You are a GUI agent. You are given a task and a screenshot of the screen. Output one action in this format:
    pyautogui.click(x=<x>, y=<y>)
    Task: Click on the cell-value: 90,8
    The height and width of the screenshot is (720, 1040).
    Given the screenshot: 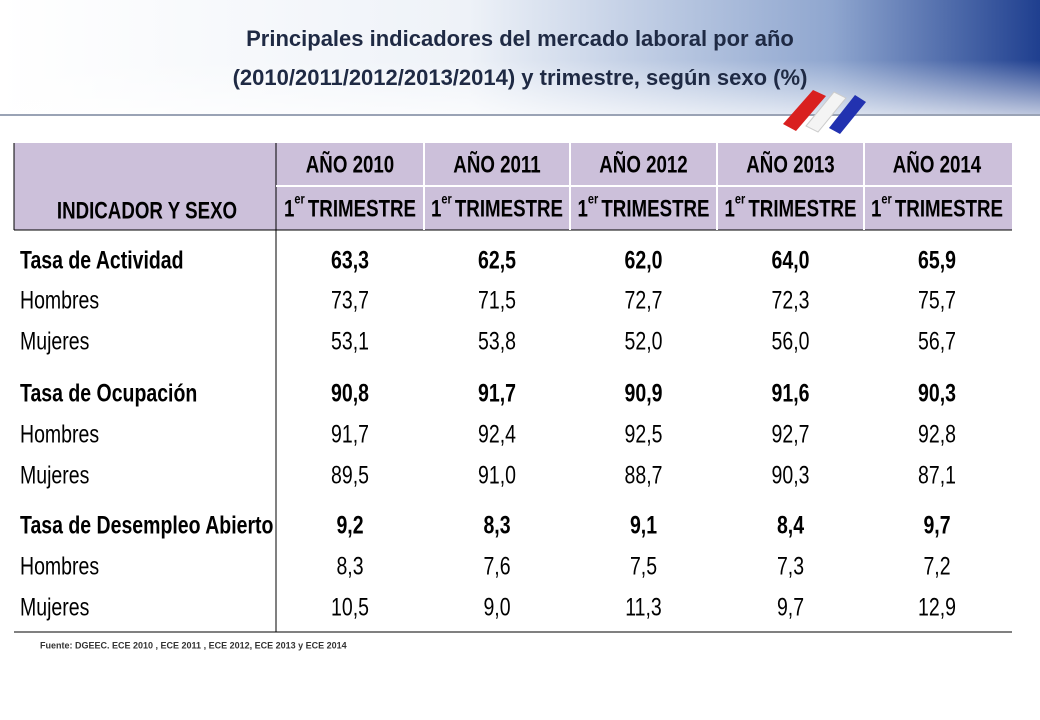 What is the action you would take?
    pyautogui.click(x=350, y=393)
    